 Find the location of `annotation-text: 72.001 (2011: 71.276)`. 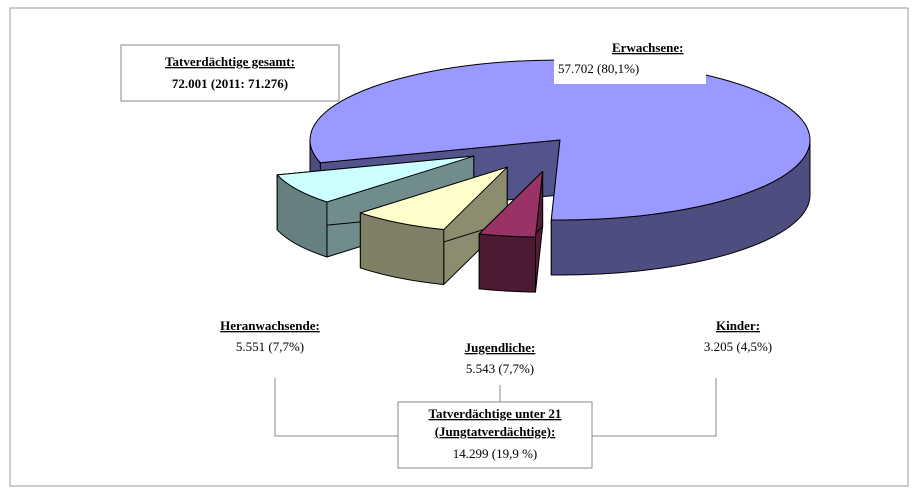

annotation-text: 72.001 (2011: 71.276) is located at coordinates (230, 83).